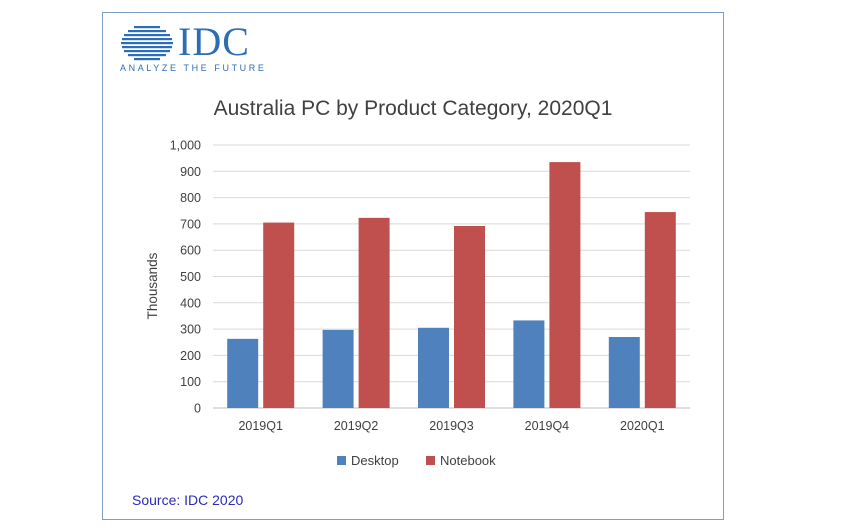 The image size is (860, 531). What do you see at coordinates (356, 426) in the screenshot?
I see `x-tick-label: 2019Q2` at bounding box center [356, 426].